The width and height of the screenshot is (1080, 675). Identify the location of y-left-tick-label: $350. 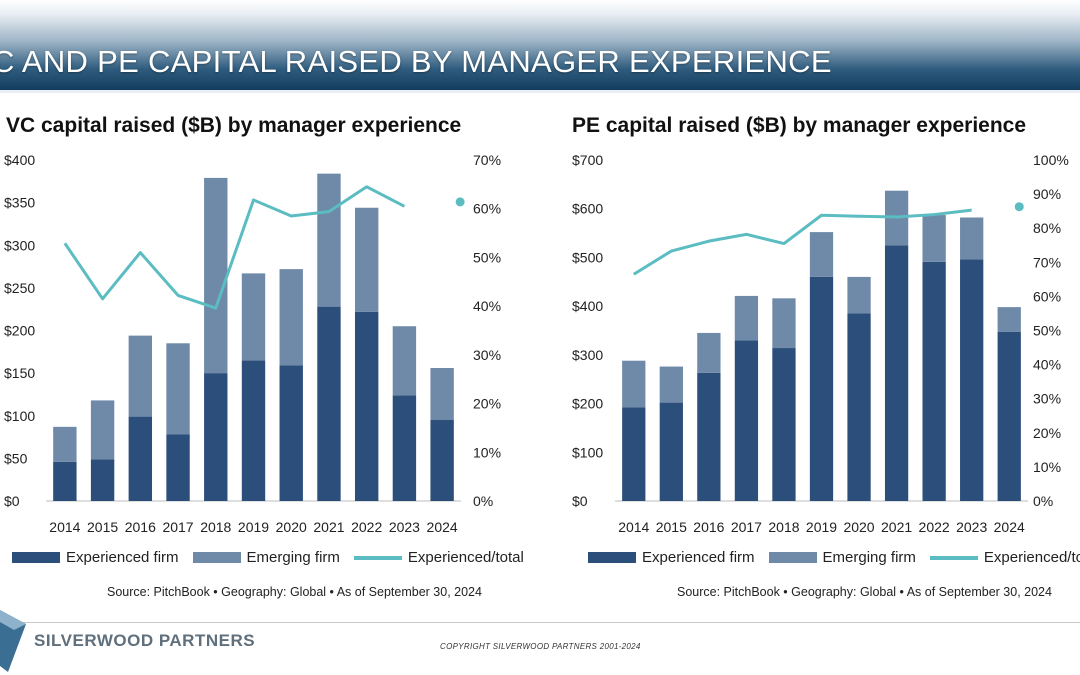
(19, 203).